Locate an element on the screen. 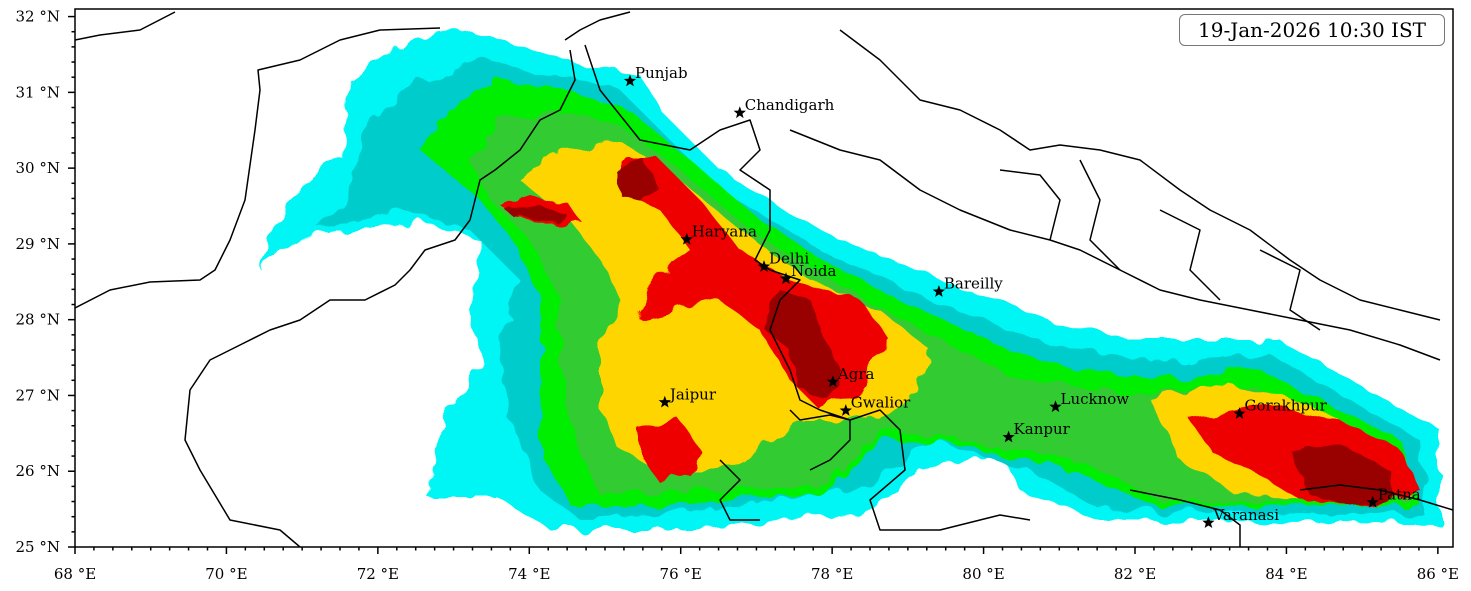  city-label: Gwalior is located at coordinates (881, 403).